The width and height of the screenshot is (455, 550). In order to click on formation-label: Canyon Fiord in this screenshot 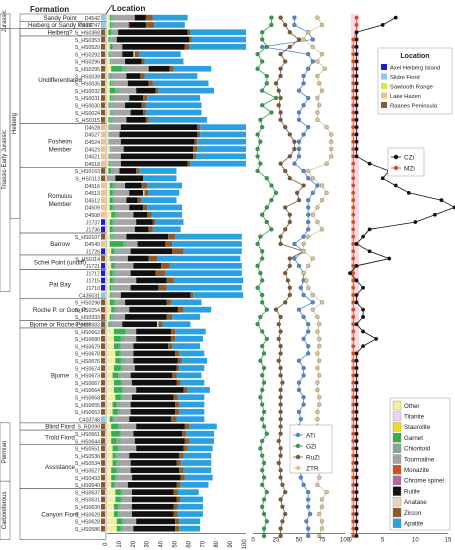, I will do `click(60, 514)`.